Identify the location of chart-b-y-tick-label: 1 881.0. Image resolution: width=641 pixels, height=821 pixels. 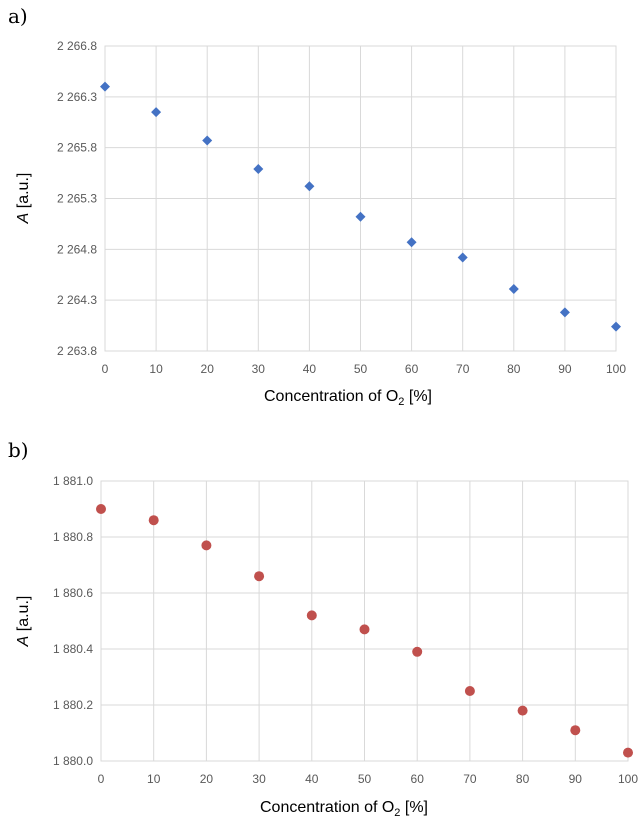
(73, 481).